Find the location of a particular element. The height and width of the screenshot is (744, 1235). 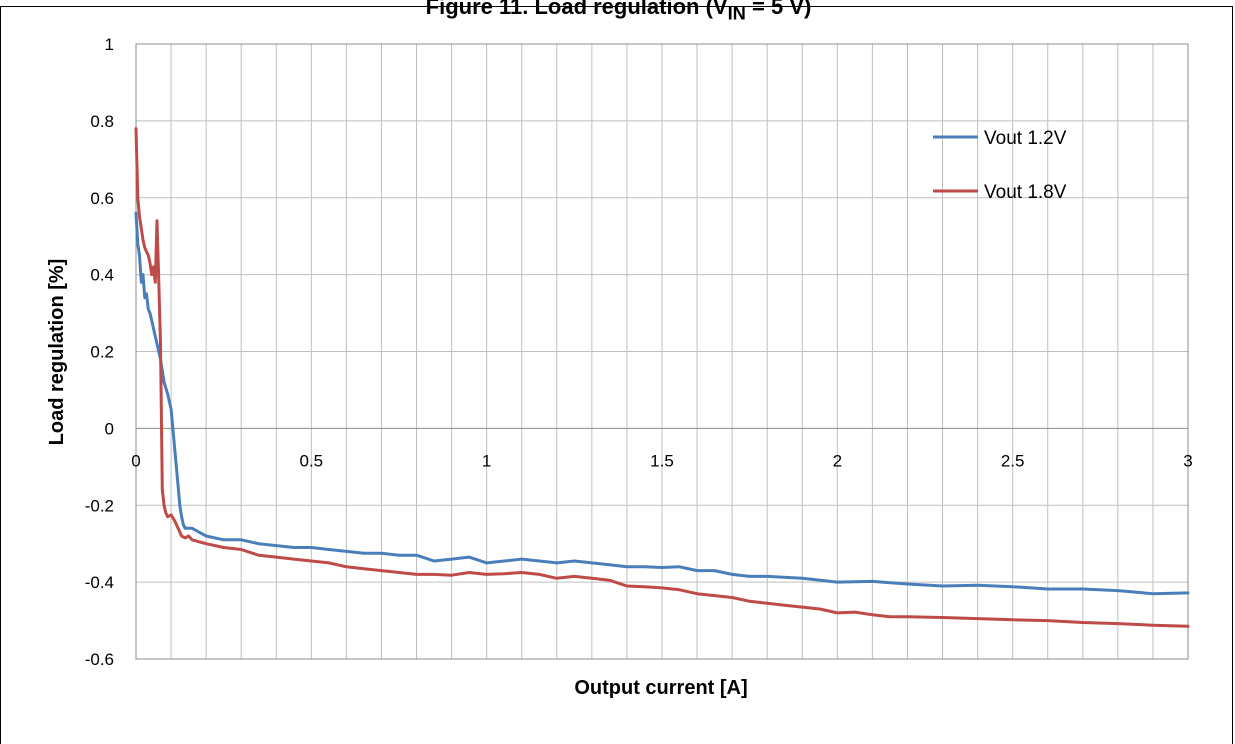

x-tick-labels: 0 0.5 1 1.5 2 2.5 3 is located at coordinates (661, 460).